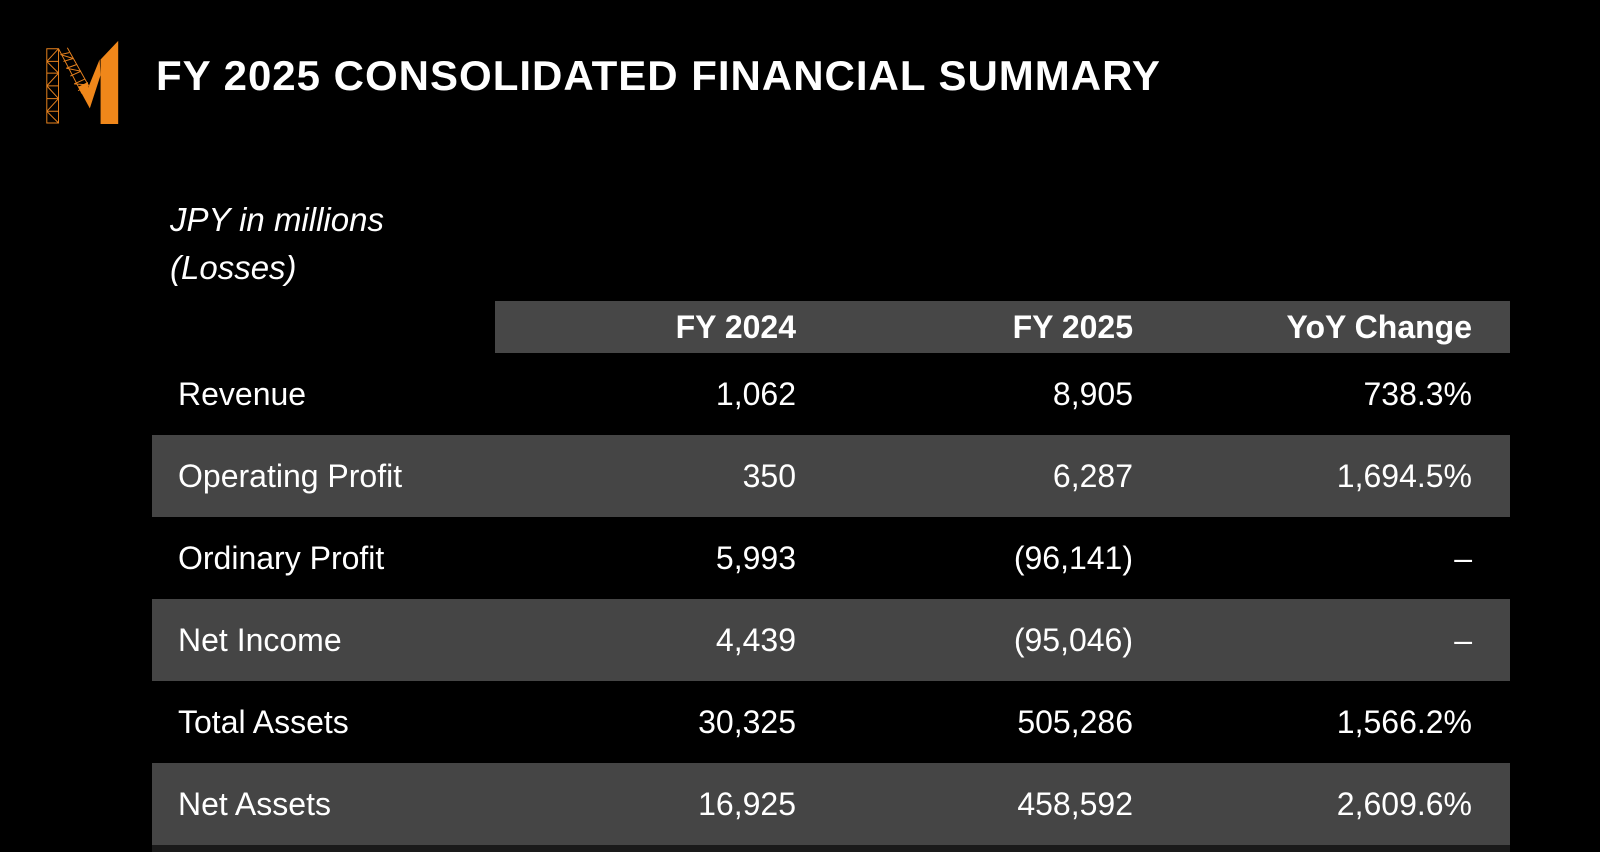 This screenshot has height=852, width=1600. Describe the element at coordinates (281, 557) in the screenshot. I see `row-label: Ordinary Profit` at that location.